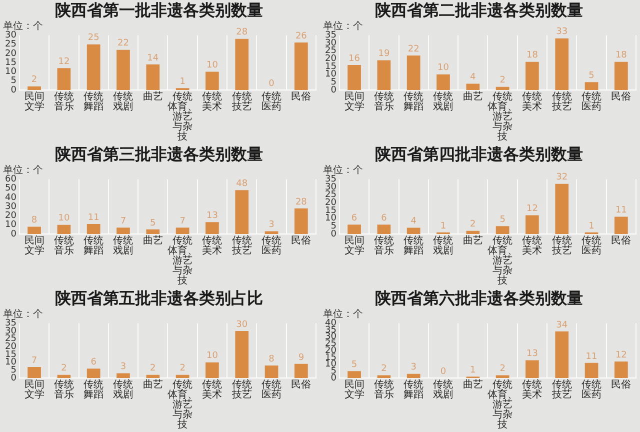  What do you see at coordinates (561, 101) in the screenshot?
I see `x-tick-label: 传统技艺` at bounding box center [561, 101].